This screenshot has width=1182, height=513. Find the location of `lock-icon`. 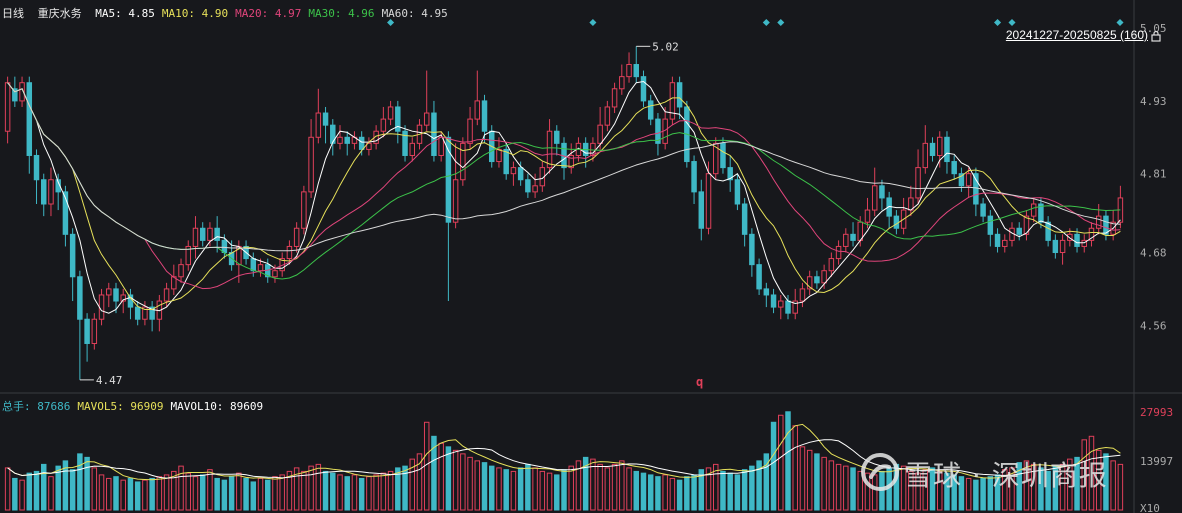

lock-icon is located at coordinates (1156, 36).